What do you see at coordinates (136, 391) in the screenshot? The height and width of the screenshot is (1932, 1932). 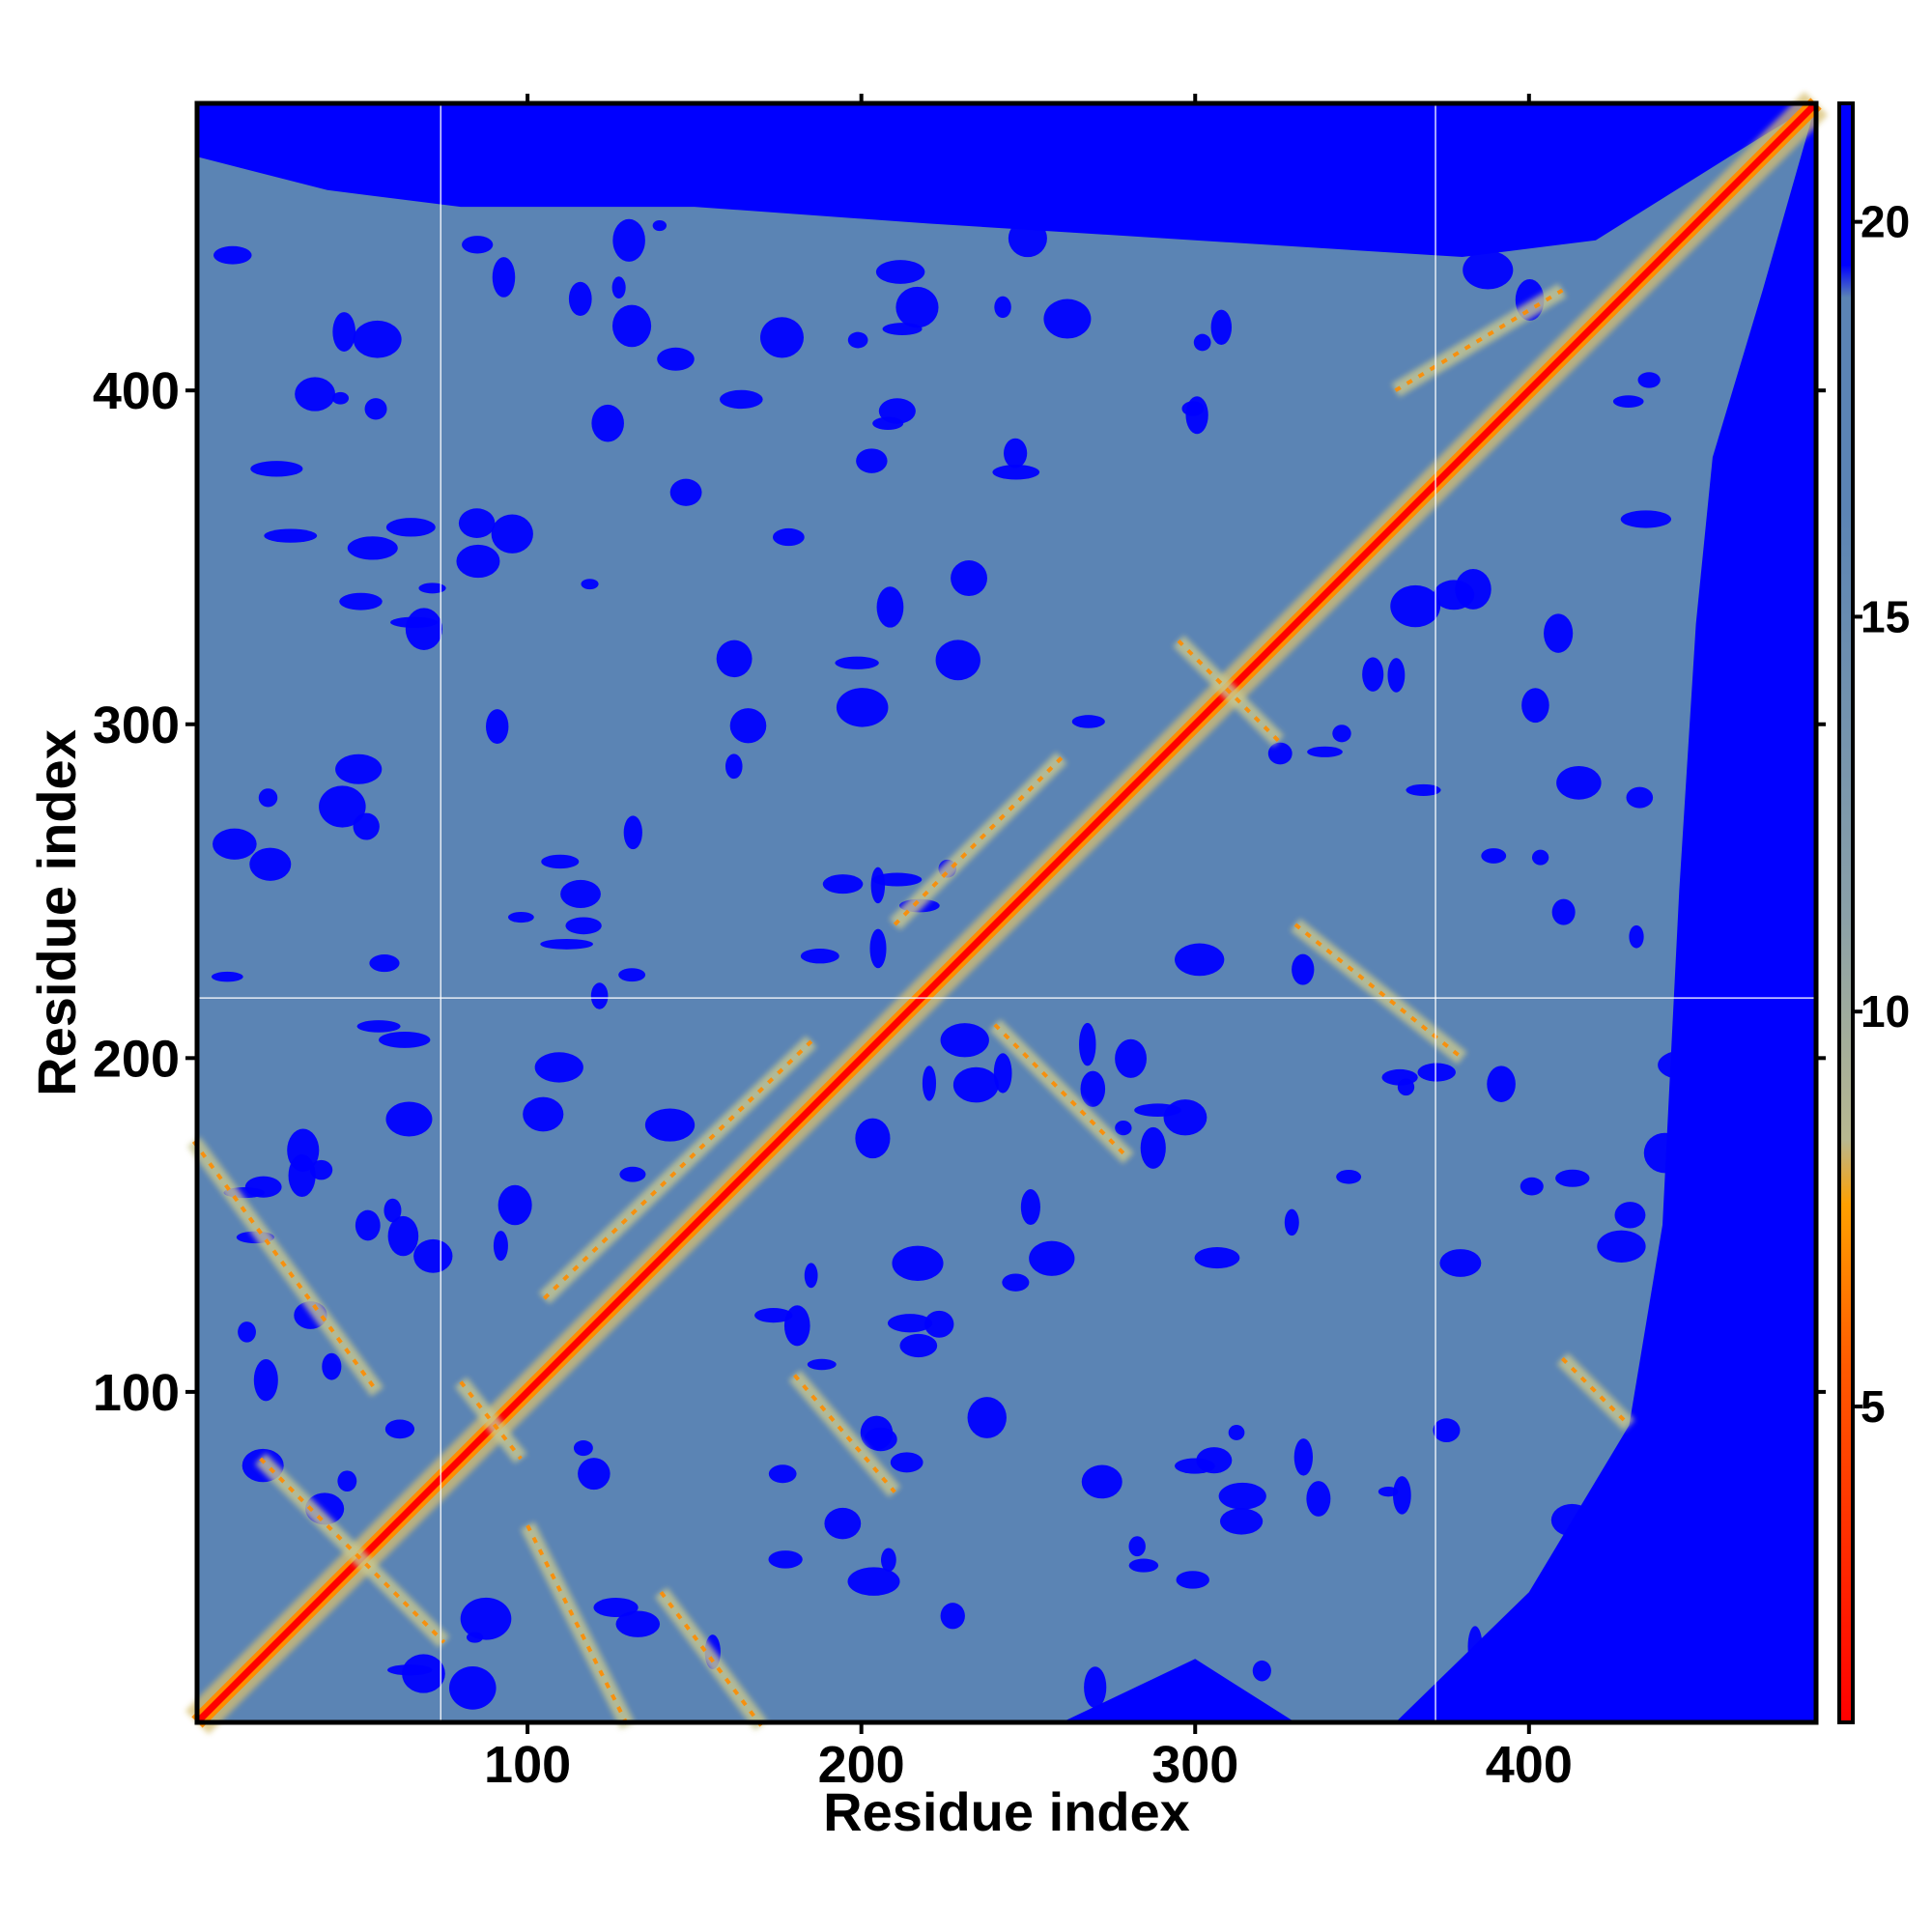 I see `y-tick-label: 400` at bounding box center [136, 391].